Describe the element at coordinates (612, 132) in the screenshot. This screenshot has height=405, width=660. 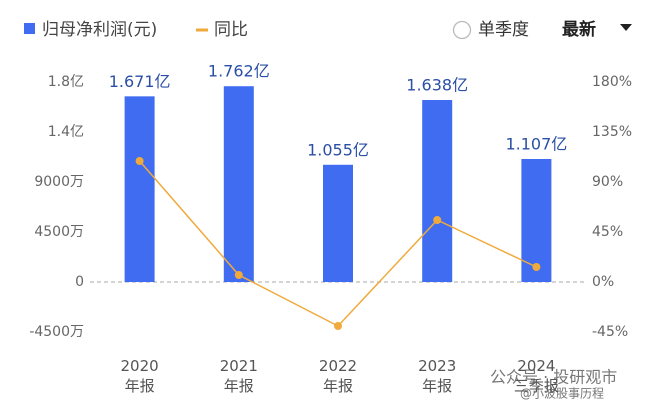
I see `y2-tick-label: 135%` at that location.